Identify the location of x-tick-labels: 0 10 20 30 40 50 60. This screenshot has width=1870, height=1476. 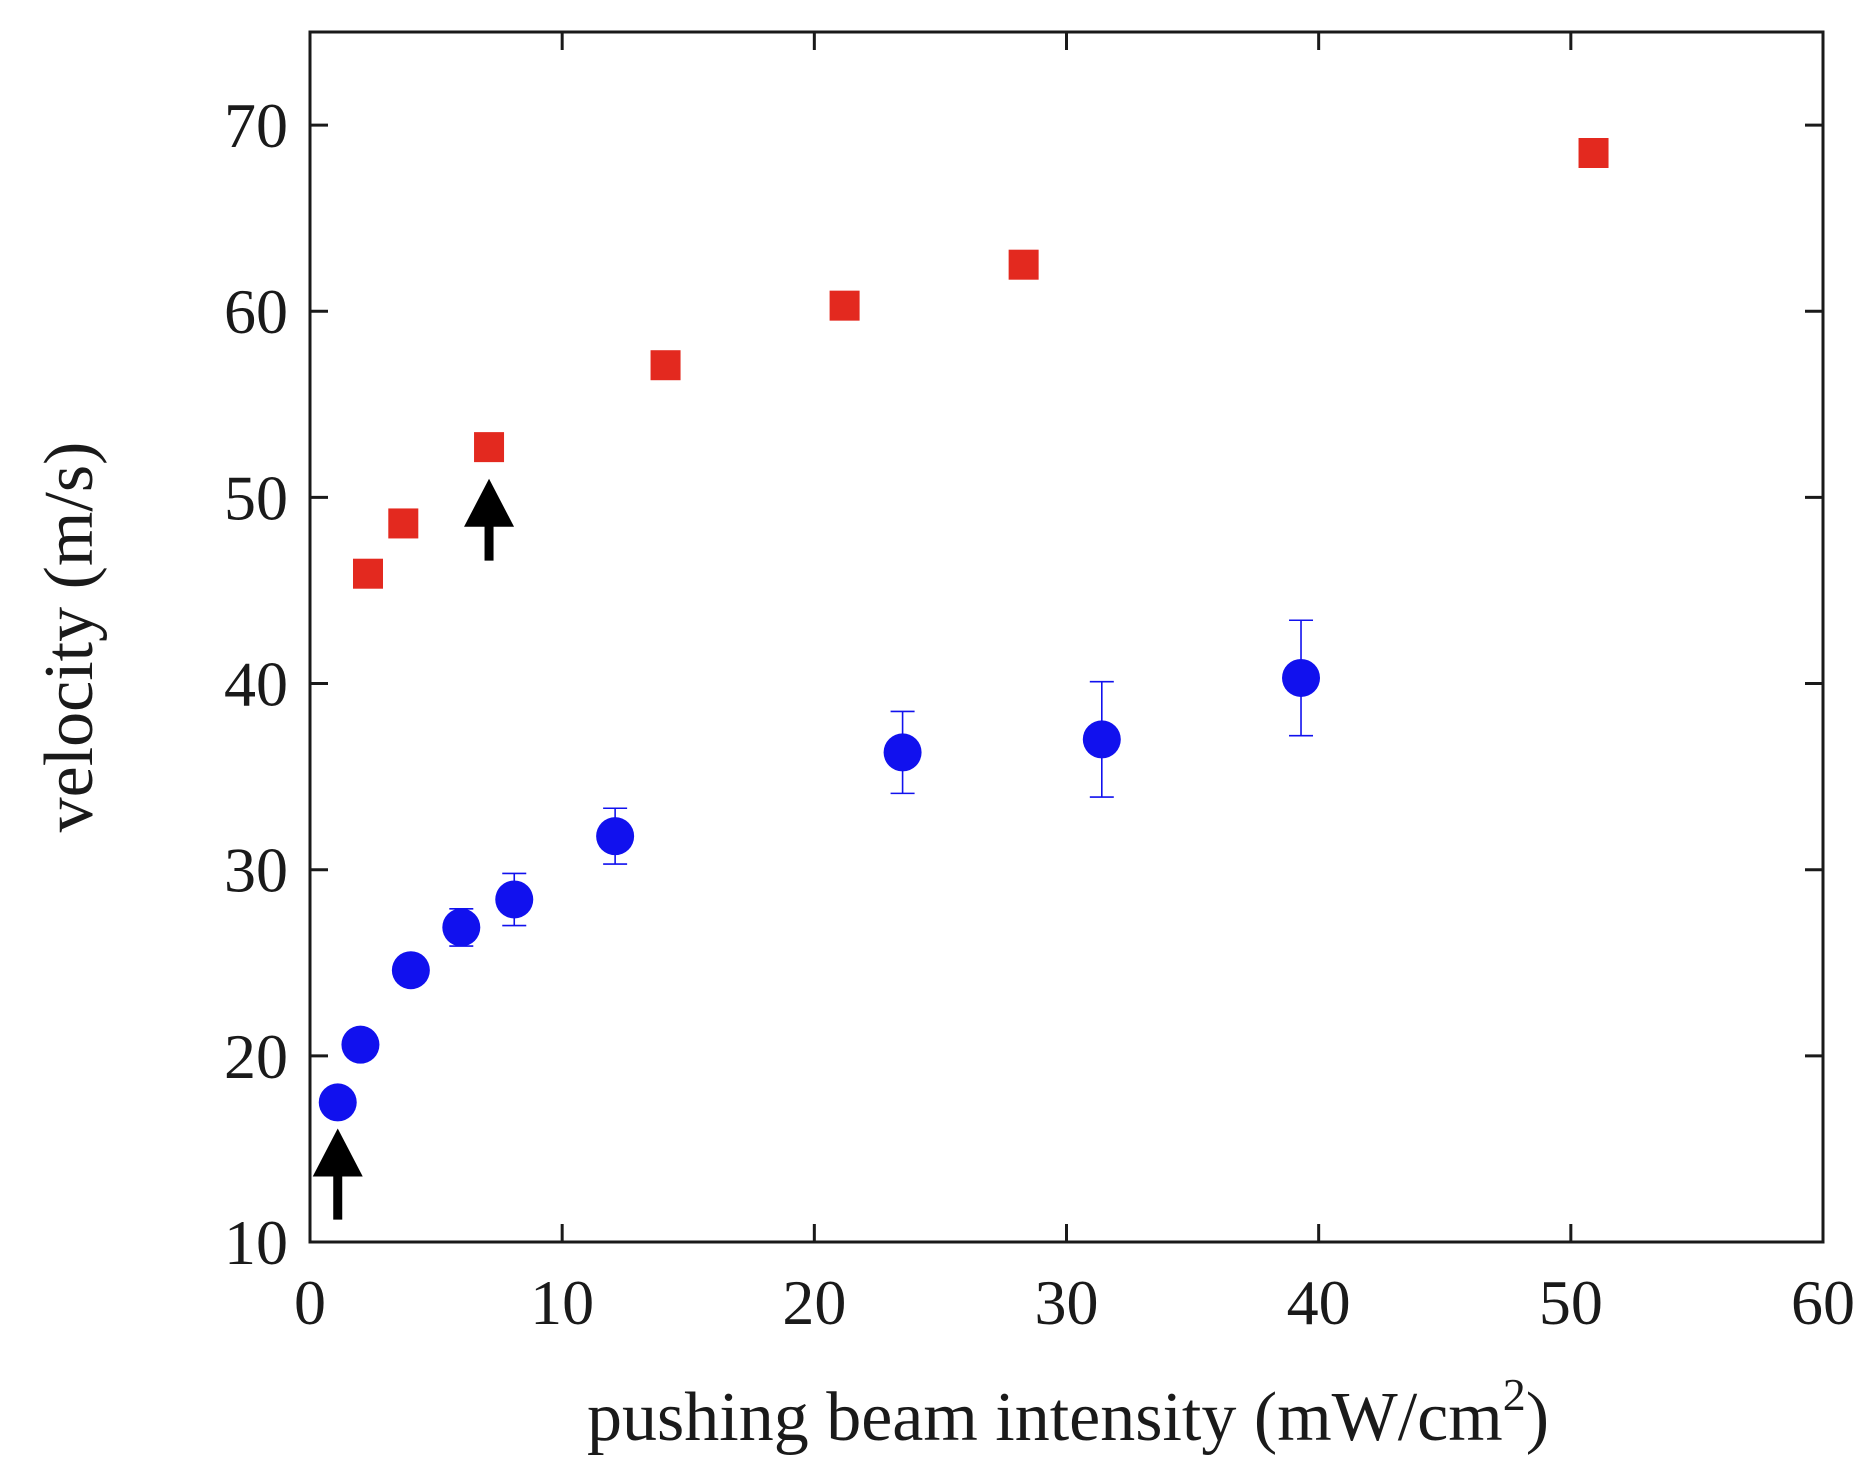
(1074, 1302).